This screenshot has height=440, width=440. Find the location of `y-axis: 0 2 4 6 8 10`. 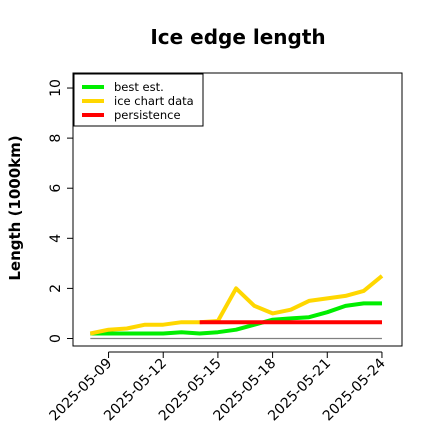

y-axis: 0 2 4 6 8 10 is located at coordinates (61, 211).